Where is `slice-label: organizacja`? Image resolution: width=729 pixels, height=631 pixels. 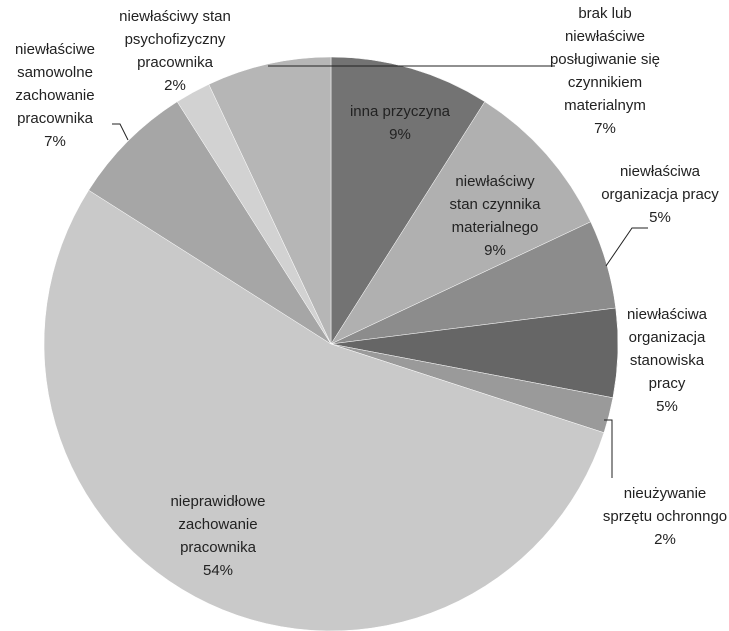 slice-label: organizacja is located at coordinates (667, 337).